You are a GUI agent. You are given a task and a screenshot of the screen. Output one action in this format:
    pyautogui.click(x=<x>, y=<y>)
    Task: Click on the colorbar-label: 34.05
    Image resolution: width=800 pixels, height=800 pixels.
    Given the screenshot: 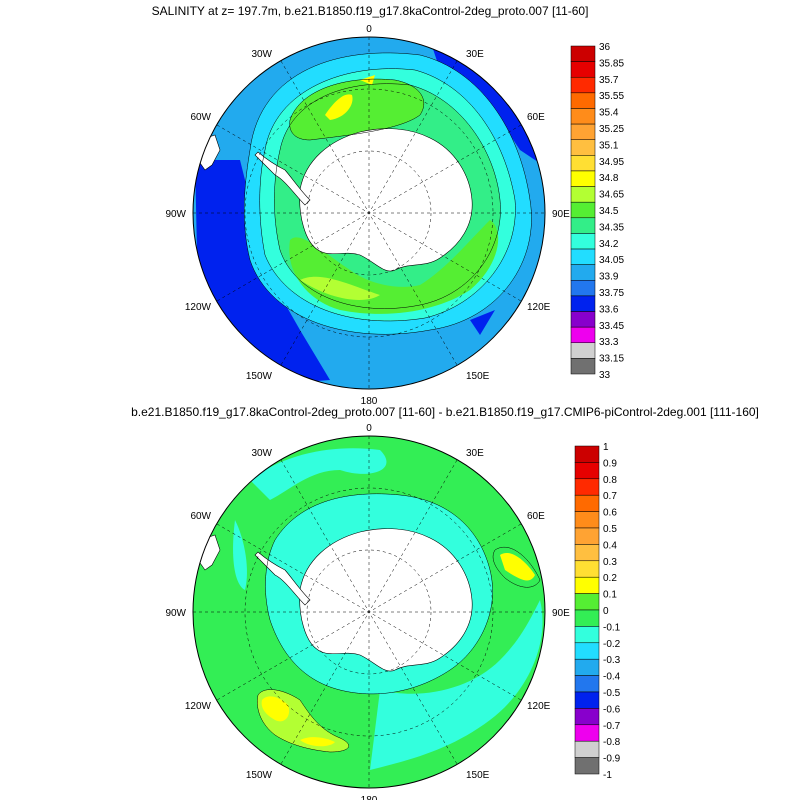 What is the action you would take?
    pyautogui.click(x=611, y=260)
    